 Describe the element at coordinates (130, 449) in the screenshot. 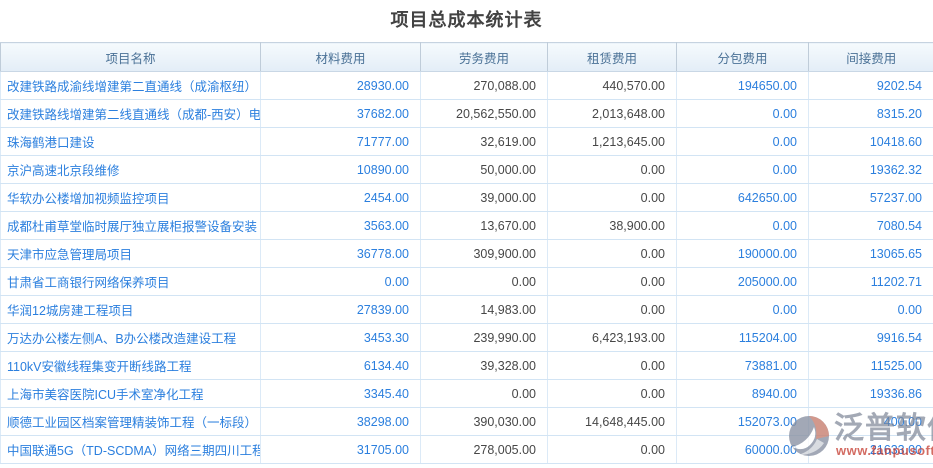

I see `project-name-cell: 中国联通5G（TD-SCDMA）网络三期四川工程` at that location.